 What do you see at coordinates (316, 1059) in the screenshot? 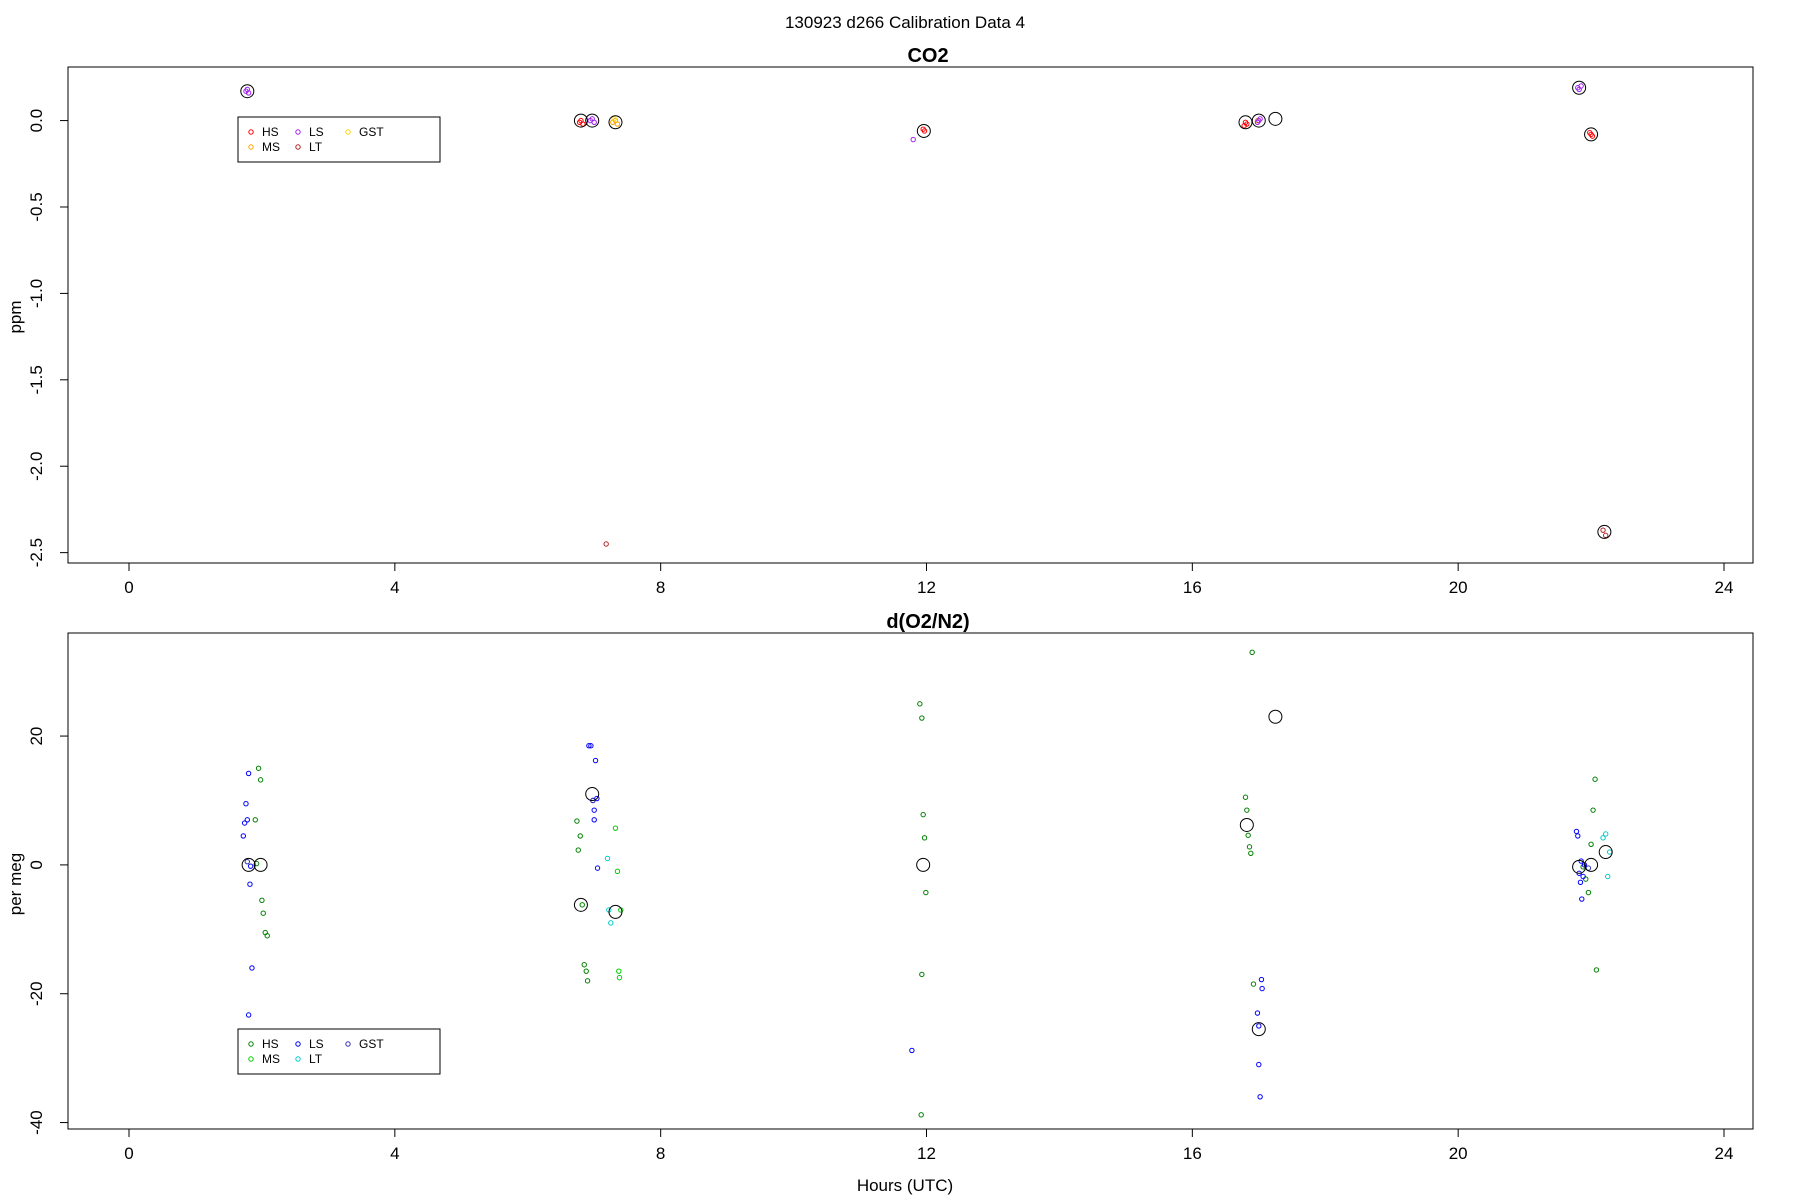
I see `legend-label-lt: LT` at bounding box center [316, 1059].